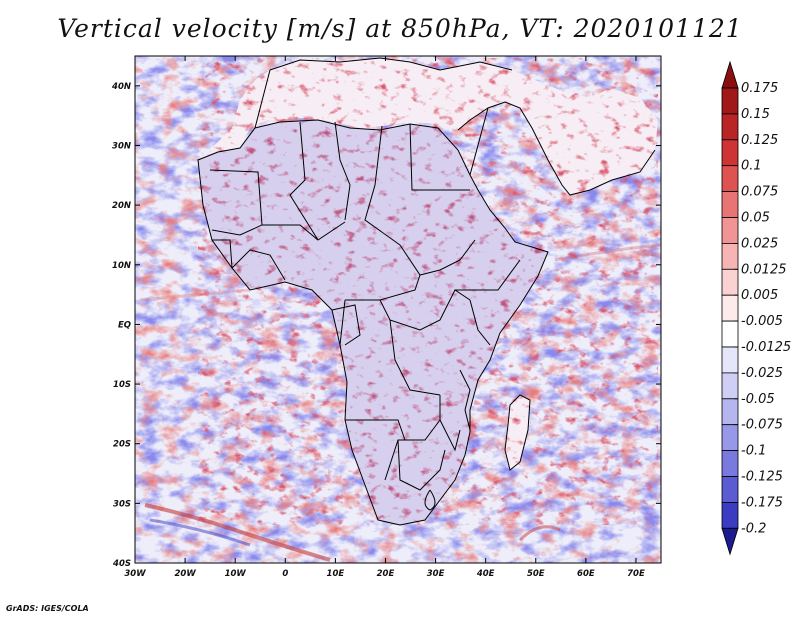 This screenshot has height=618, width=800. What do you see at coordinates (122, 504) in the screenshot?
I see `lat-tick-label: 30S` at bounding box center [122, 504].